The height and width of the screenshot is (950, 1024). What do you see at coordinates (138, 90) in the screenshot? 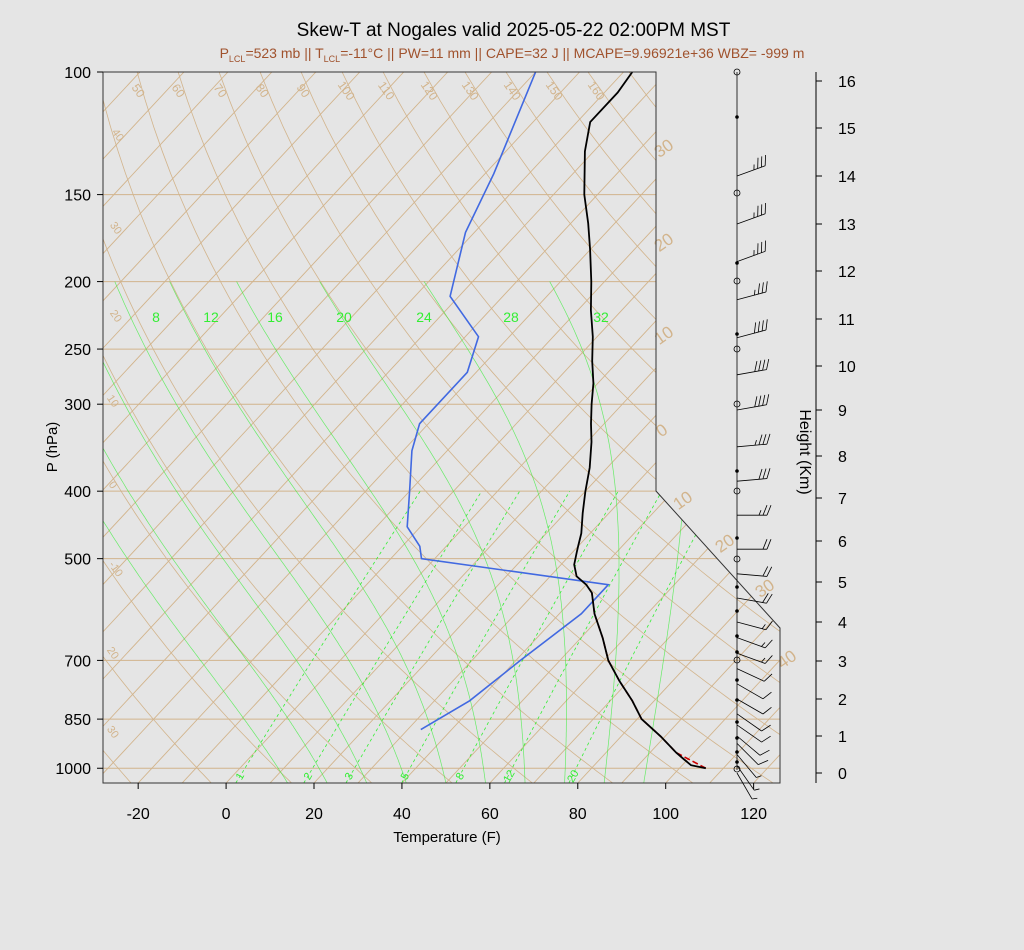
I see `isotherm-top-label: 50` at bounding box center [138, 90].